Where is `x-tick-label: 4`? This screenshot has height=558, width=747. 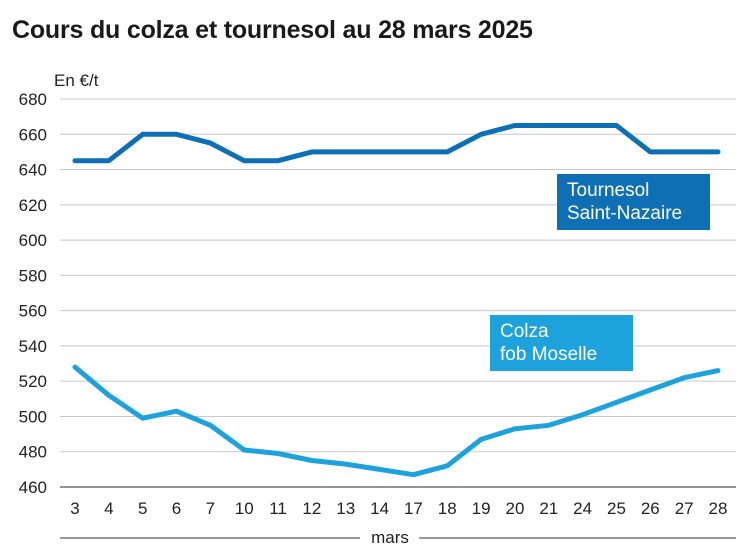
x-tick-label: 4 is located at coordinates (108, 508).